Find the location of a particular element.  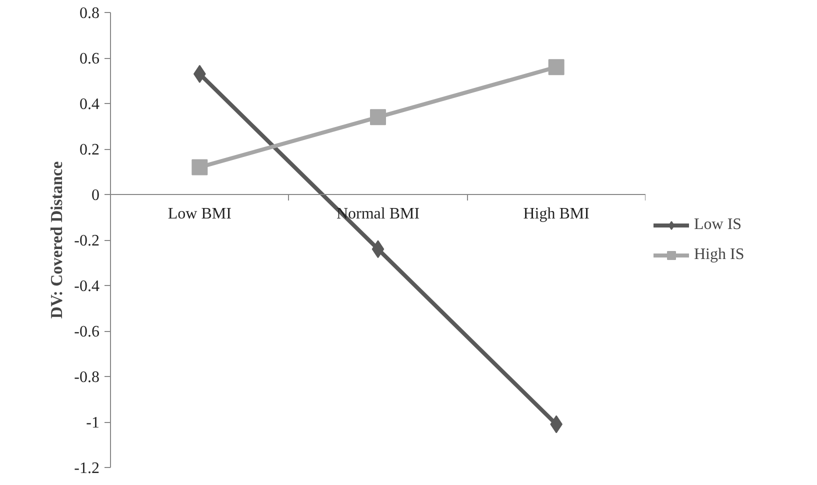

x-tick-label: Low BMI is located at coordinates (200, 214).